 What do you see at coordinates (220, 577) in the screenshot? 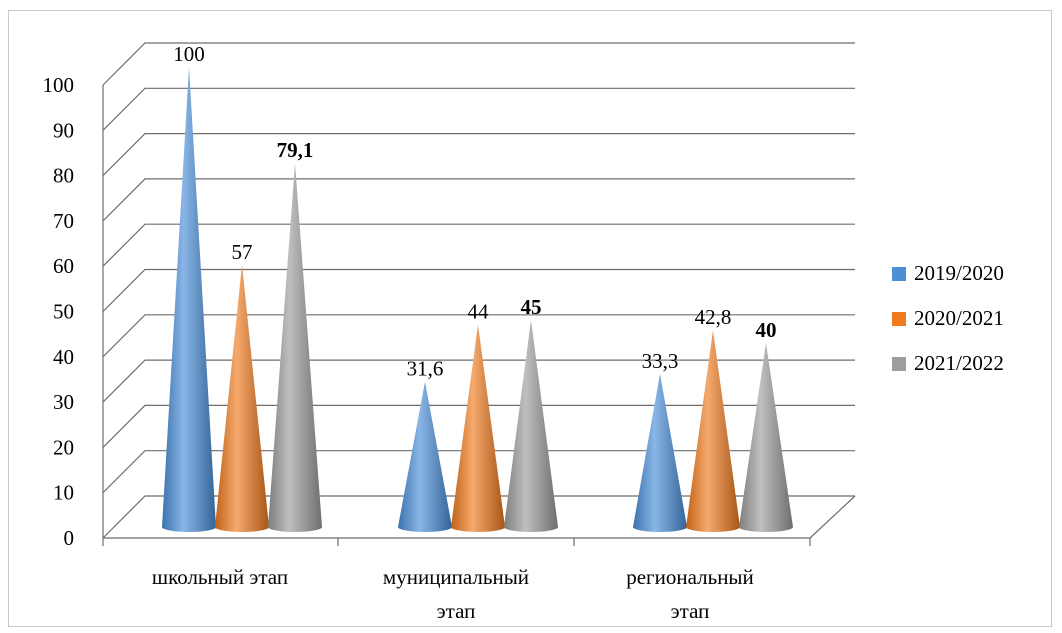
I see `category-label: школьный этап` at bounding box center [220, 577].